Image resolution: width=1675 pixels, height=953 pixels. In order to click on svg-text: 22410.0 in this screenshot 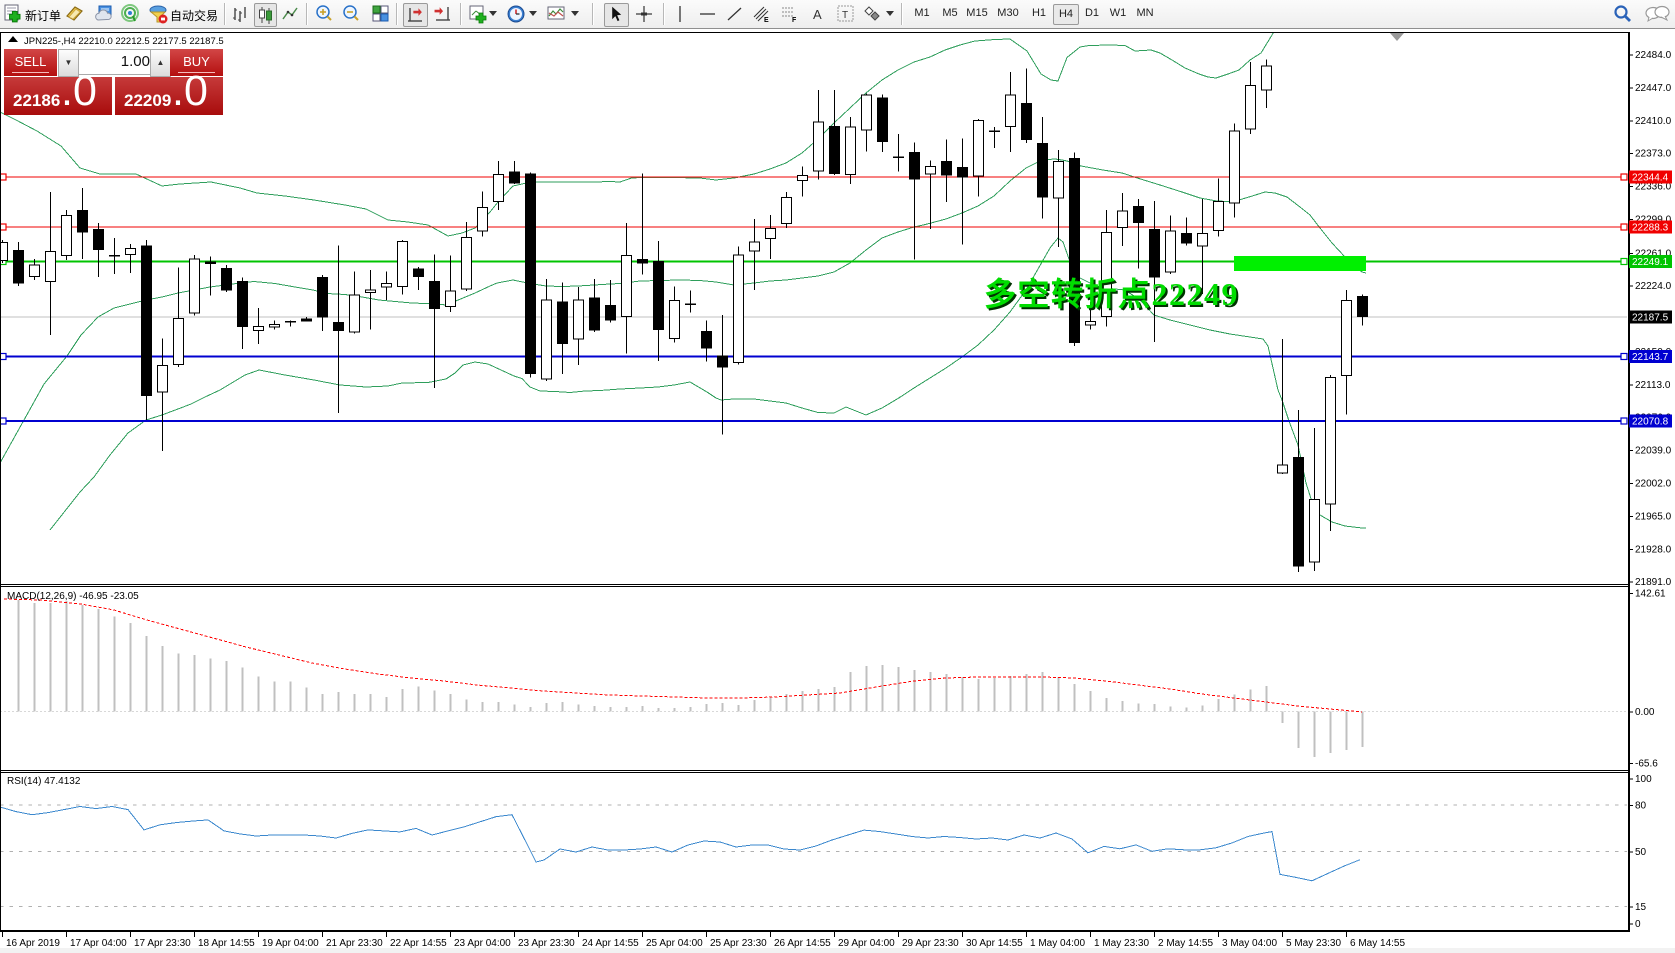, I will do `click(1653, 121)`.